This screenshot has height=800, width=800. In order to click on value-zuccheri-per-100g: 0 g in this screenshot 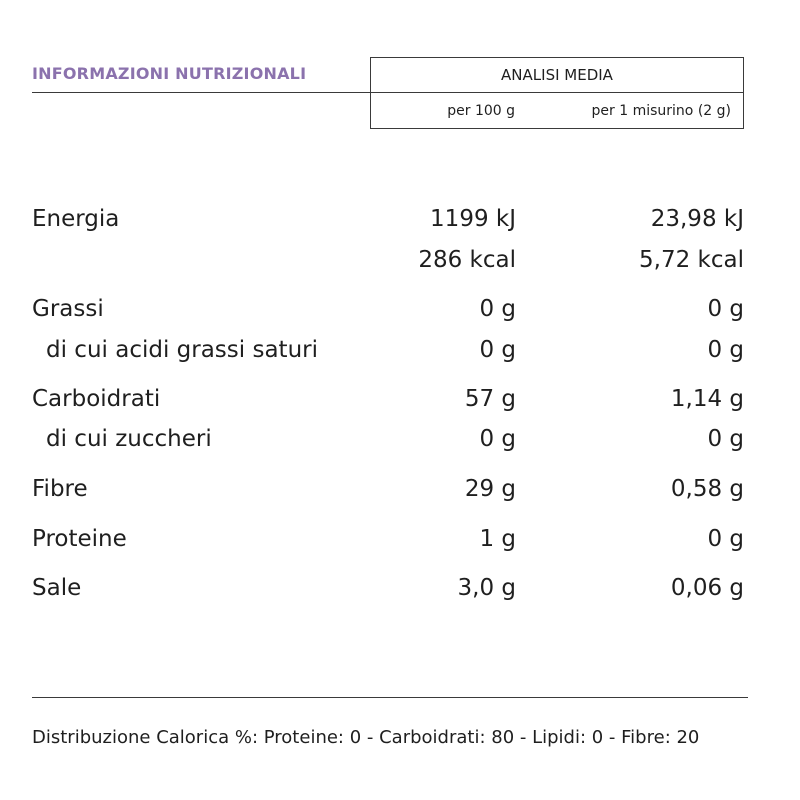, I will do `click(497, 439)`.